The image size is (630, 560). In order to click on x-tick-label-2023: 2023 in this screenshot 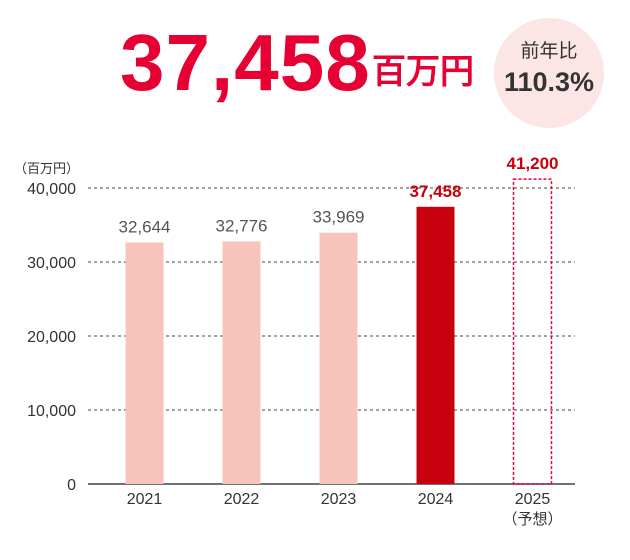, I will do `click(339, 499)`.